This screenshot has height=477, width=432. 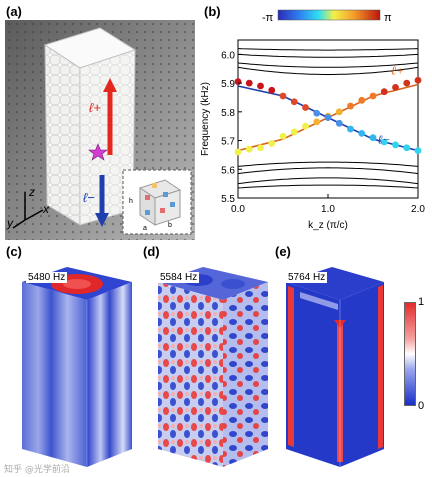 What do you see at coordinates (228, 113) in the screenshot?
I see `y-tick-label: 5.8` at bounding box center [228, 113].